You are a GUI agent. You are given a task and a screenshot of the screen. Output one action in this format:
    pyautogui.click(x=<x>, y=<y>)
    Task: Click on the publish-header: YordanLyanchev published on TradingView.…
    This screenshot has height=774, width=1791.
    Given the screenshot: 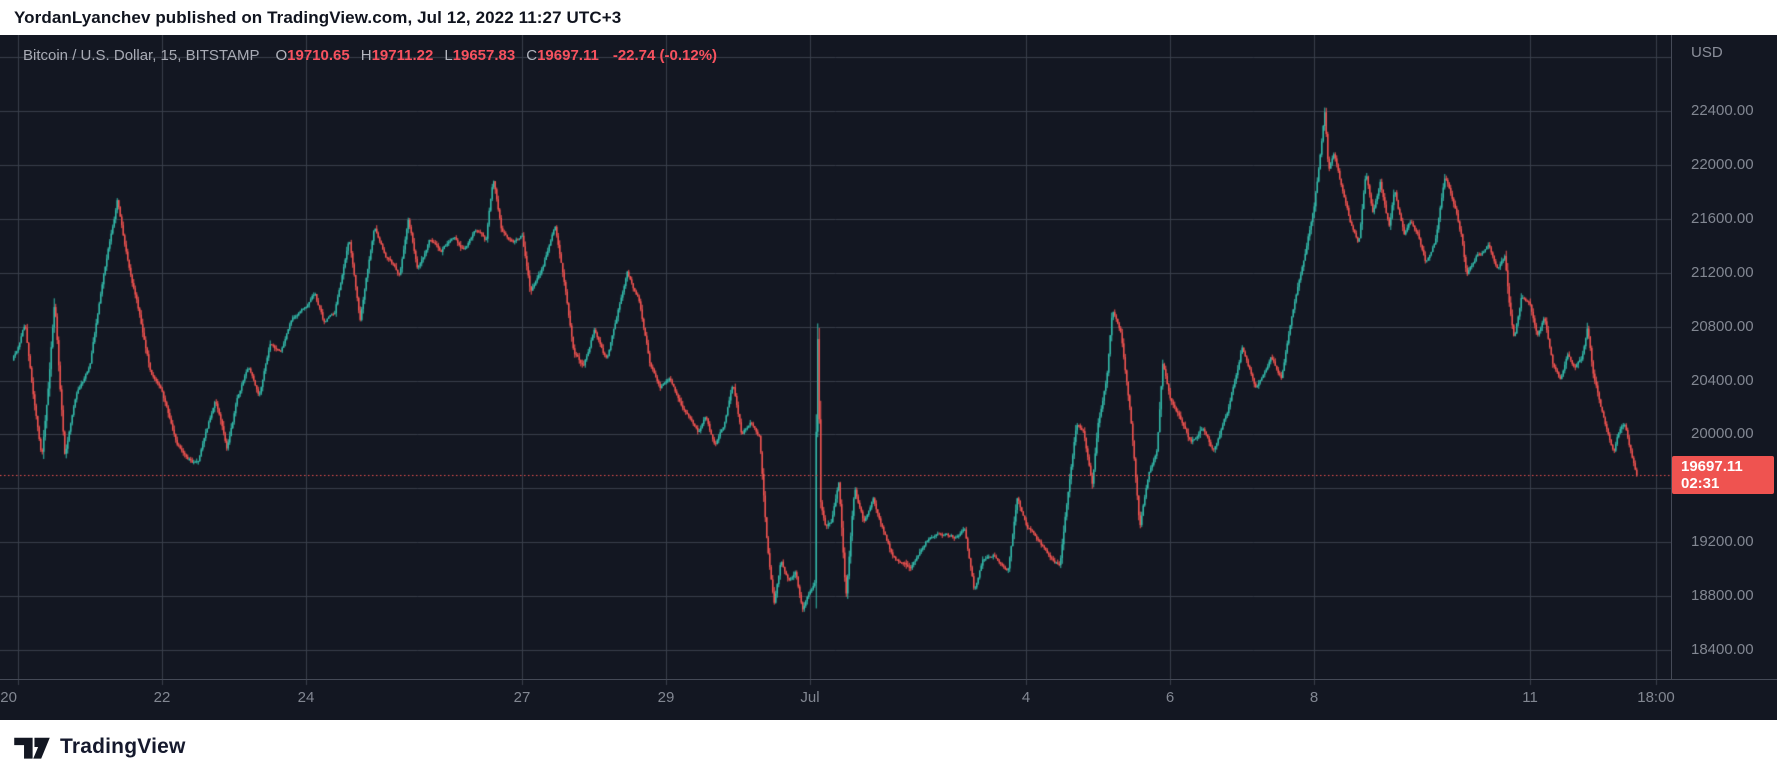 What is the action you would take?
    pyautogui.click(x=895, y=17)
    